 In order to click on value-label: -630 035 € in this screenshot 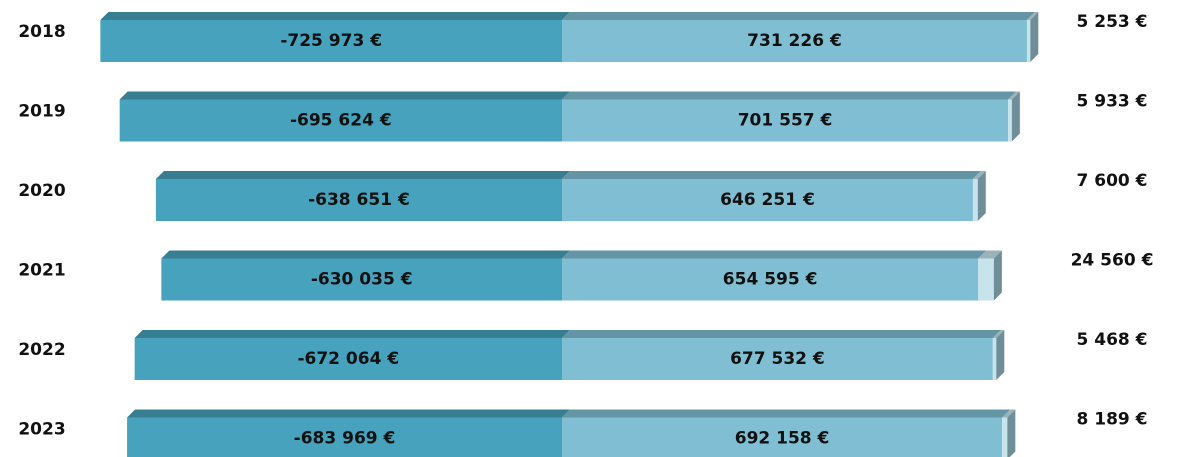, I will do `click(362, 280)`.